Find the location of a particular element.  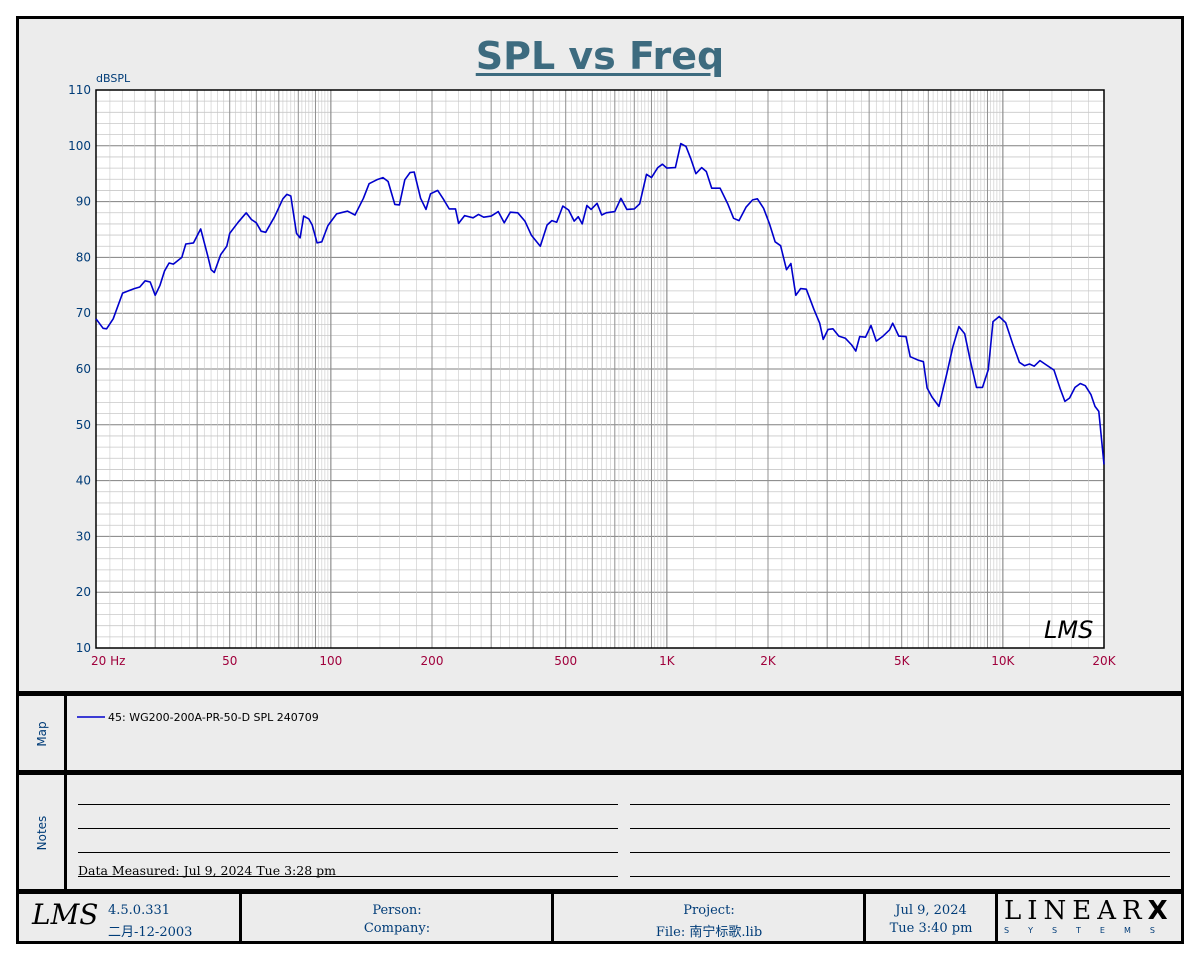

date-field: Jul 9, 2024 is located at coordinates (931, 910).